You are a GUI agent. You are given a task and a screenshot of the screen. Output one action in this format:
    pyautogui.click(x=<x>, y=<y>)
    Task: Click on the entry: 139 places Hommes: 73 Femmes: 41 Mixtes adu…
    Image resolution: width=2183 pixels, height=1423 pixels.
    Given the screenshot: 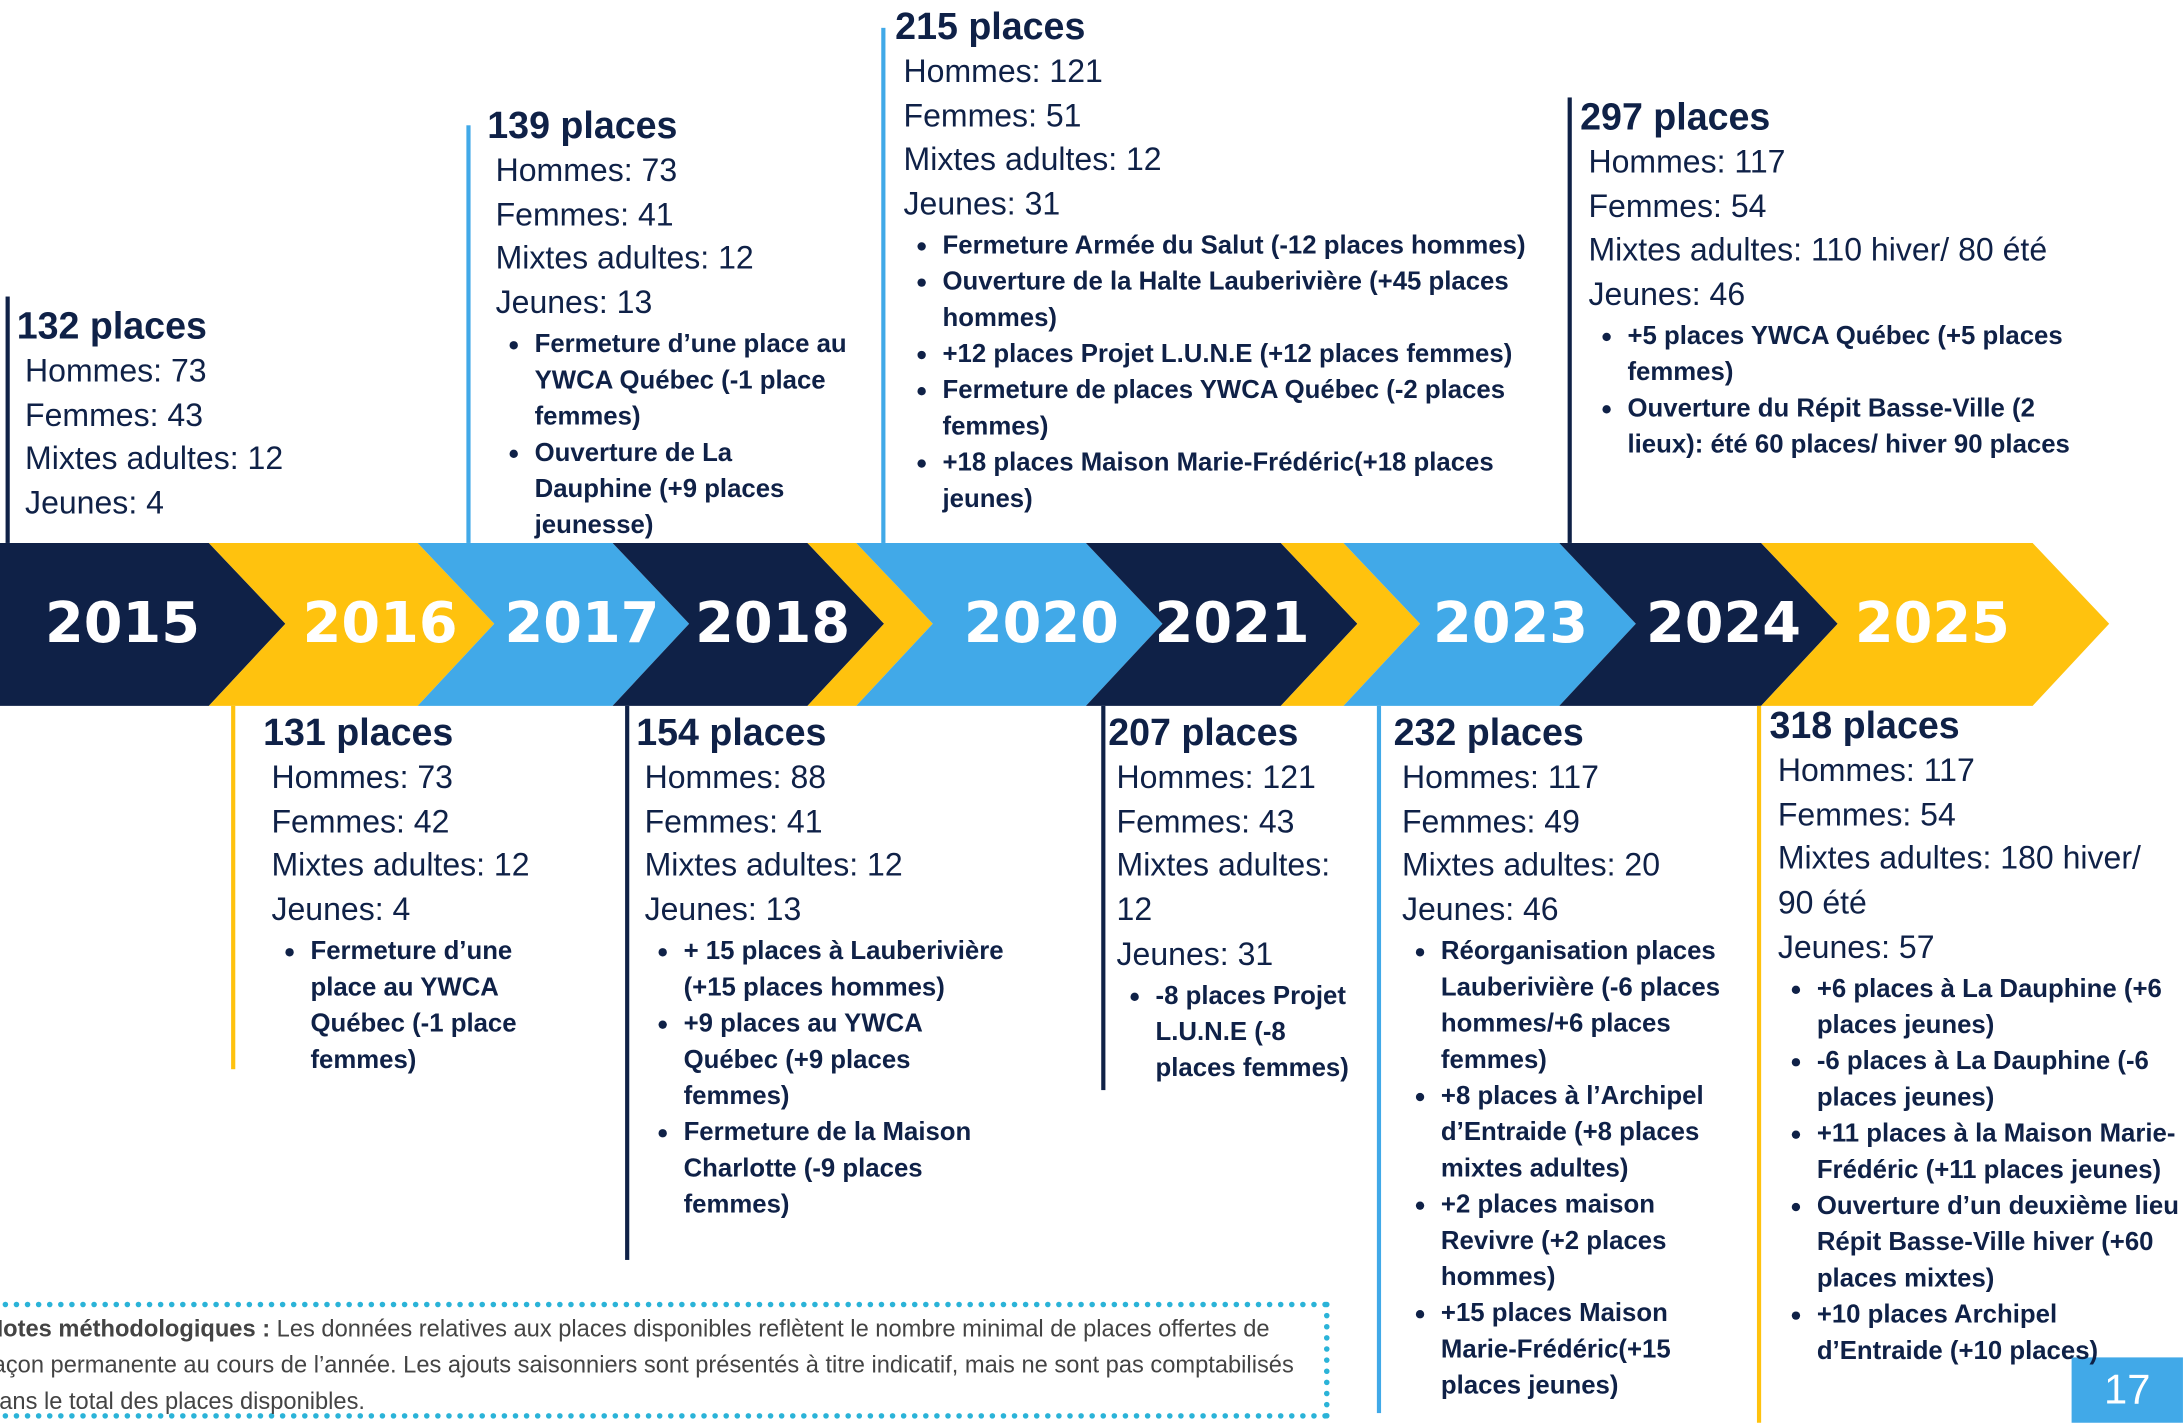 What is the action you would take?
    pyautogui.click(x=671, y=322)
    